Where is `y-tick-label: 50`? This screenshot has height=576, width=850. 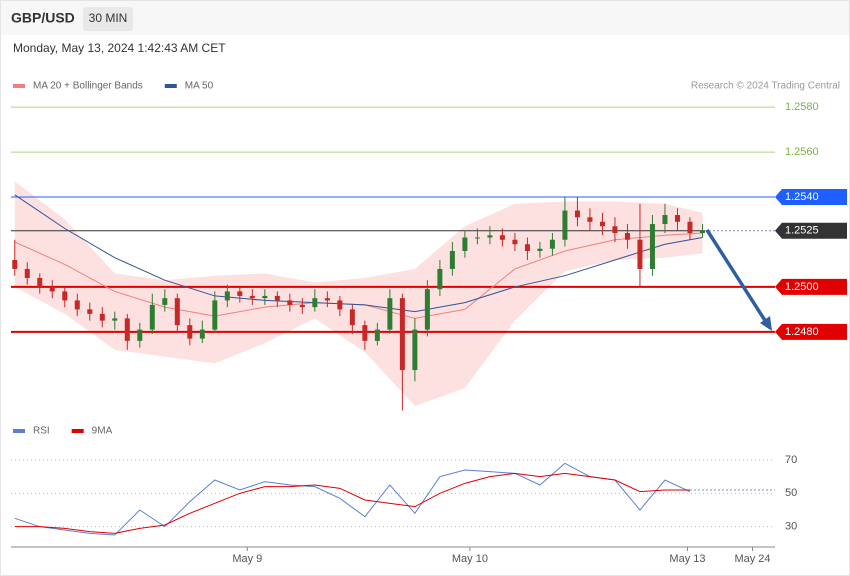
y-tick-label: 50 is located at coordinates (791, 493).